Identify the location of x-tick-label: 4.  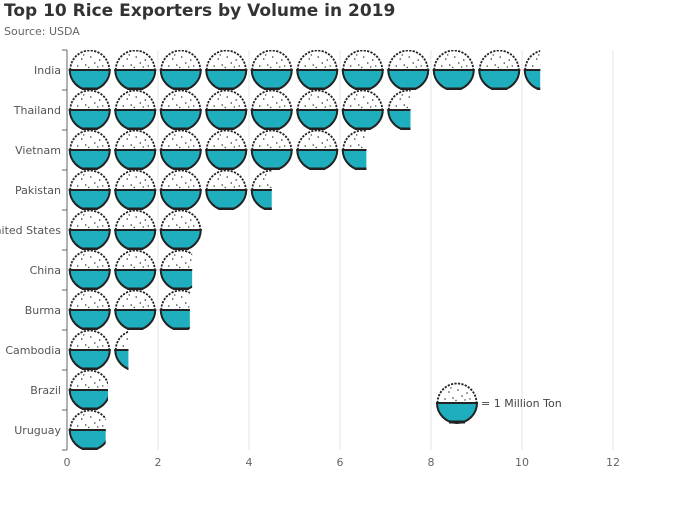
(249, 462).